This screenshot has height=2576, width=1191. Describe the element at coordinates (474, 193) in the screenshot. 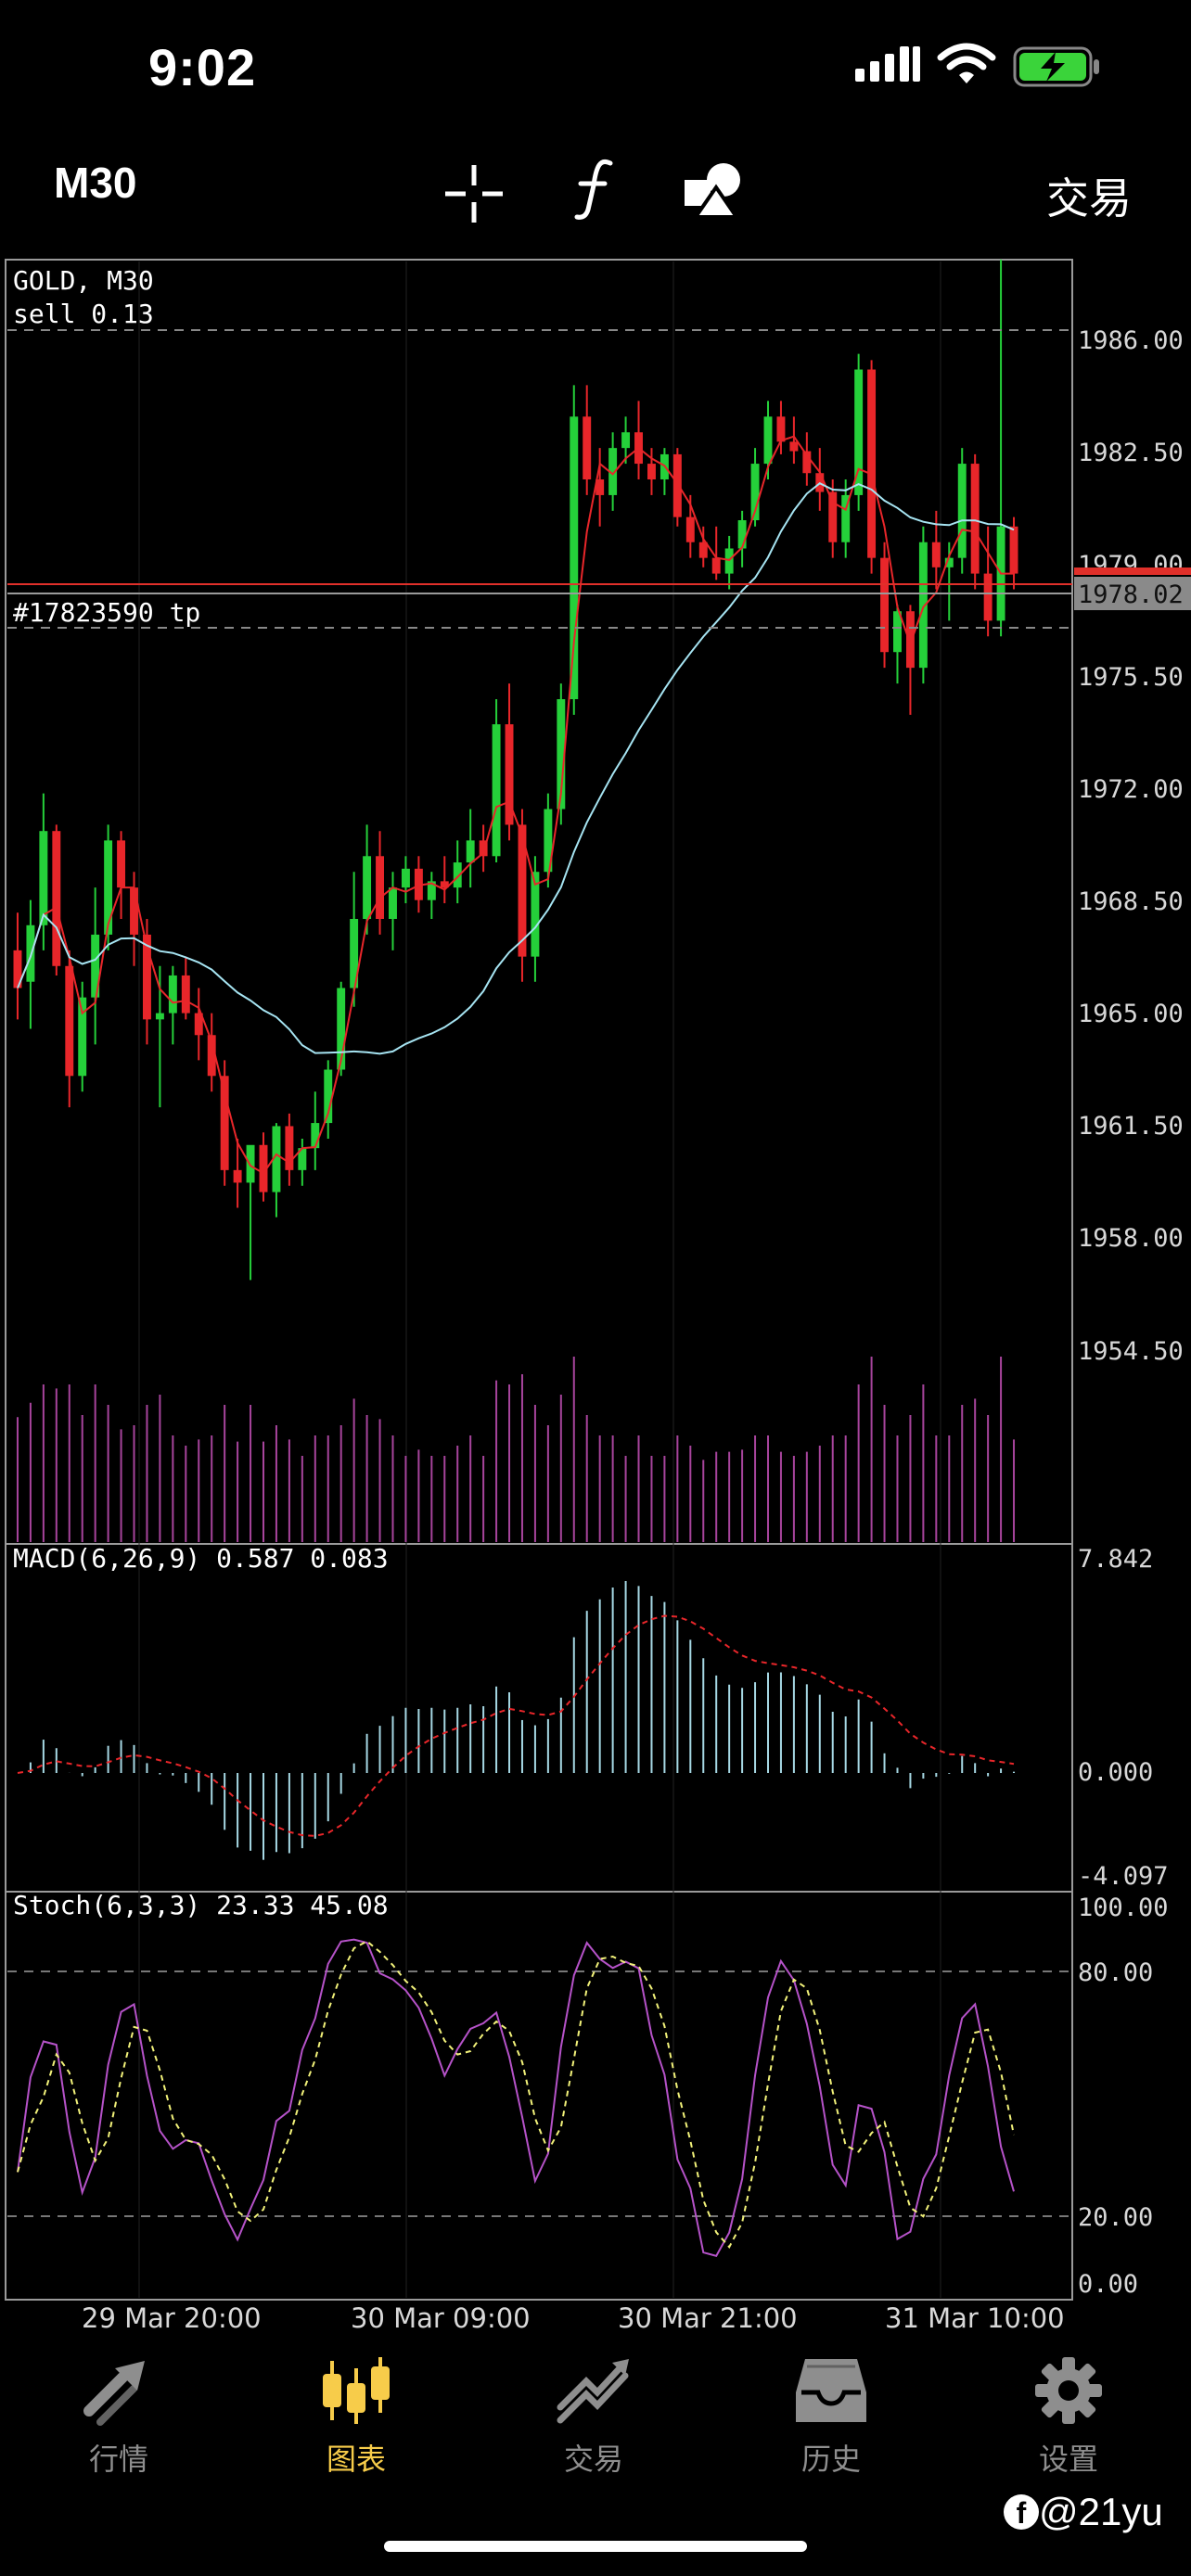

I see `crosshair-icon` at that location.